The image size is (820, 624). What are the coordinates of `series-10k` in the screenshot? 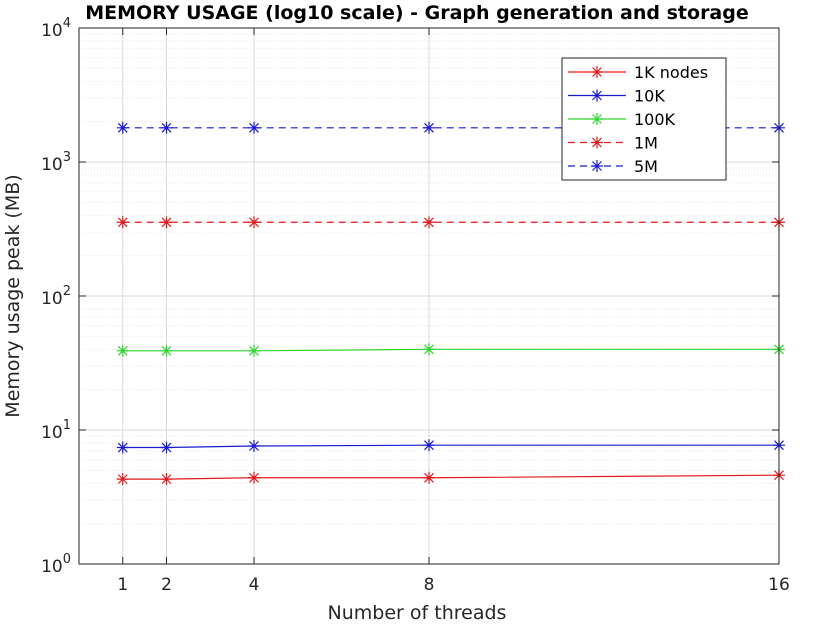 It's located at (450, 446).